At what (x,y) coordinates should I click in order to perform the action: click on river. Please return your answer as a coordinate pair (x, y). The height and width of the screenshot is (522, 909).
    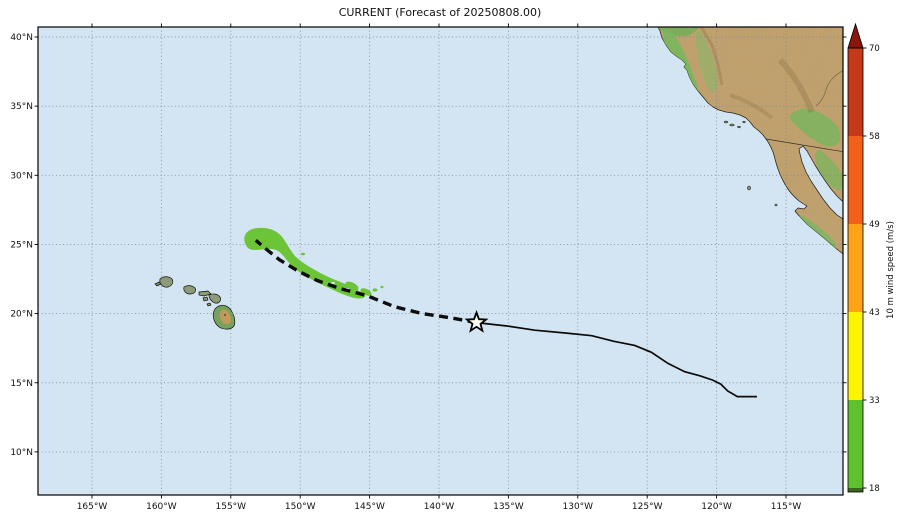
    Looking at the image, I should click on (829, 88).